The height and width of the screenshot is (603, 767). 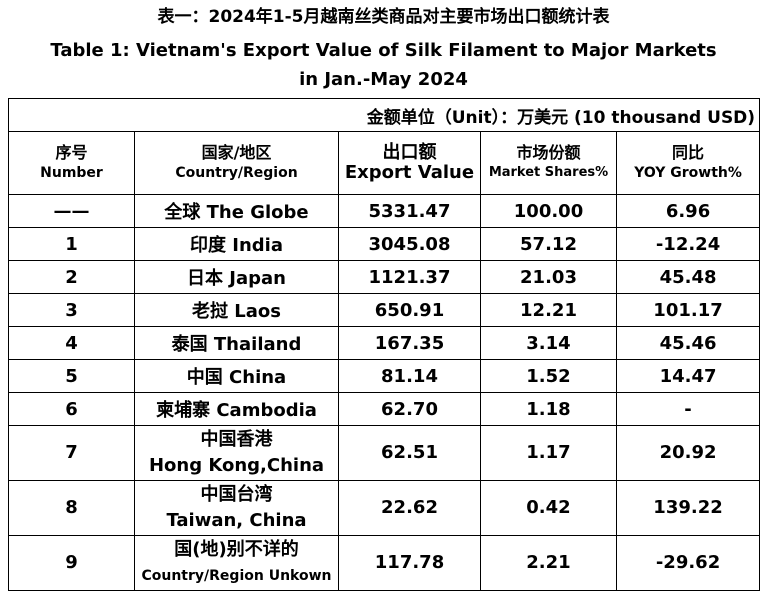 I want to click on table-row: 7 中国香港 Hong Kong,China 62.51 1.17 20.92, so click(x=384, y=453).